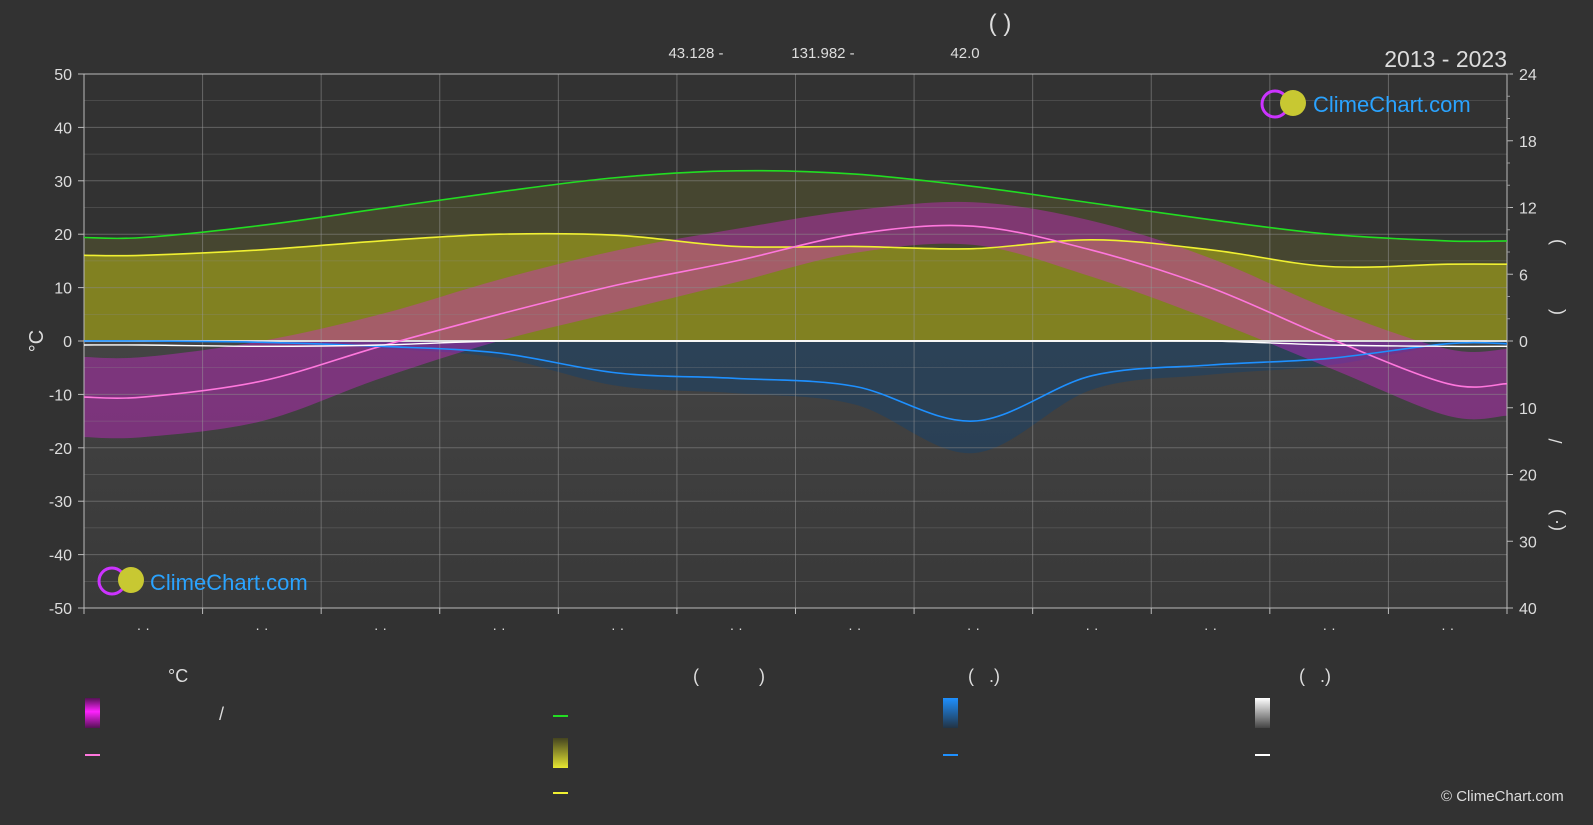 The width and height of the screenshot is (1593, 825). I want to click on period-label: 2013 - 2023, so click(1445, 59).